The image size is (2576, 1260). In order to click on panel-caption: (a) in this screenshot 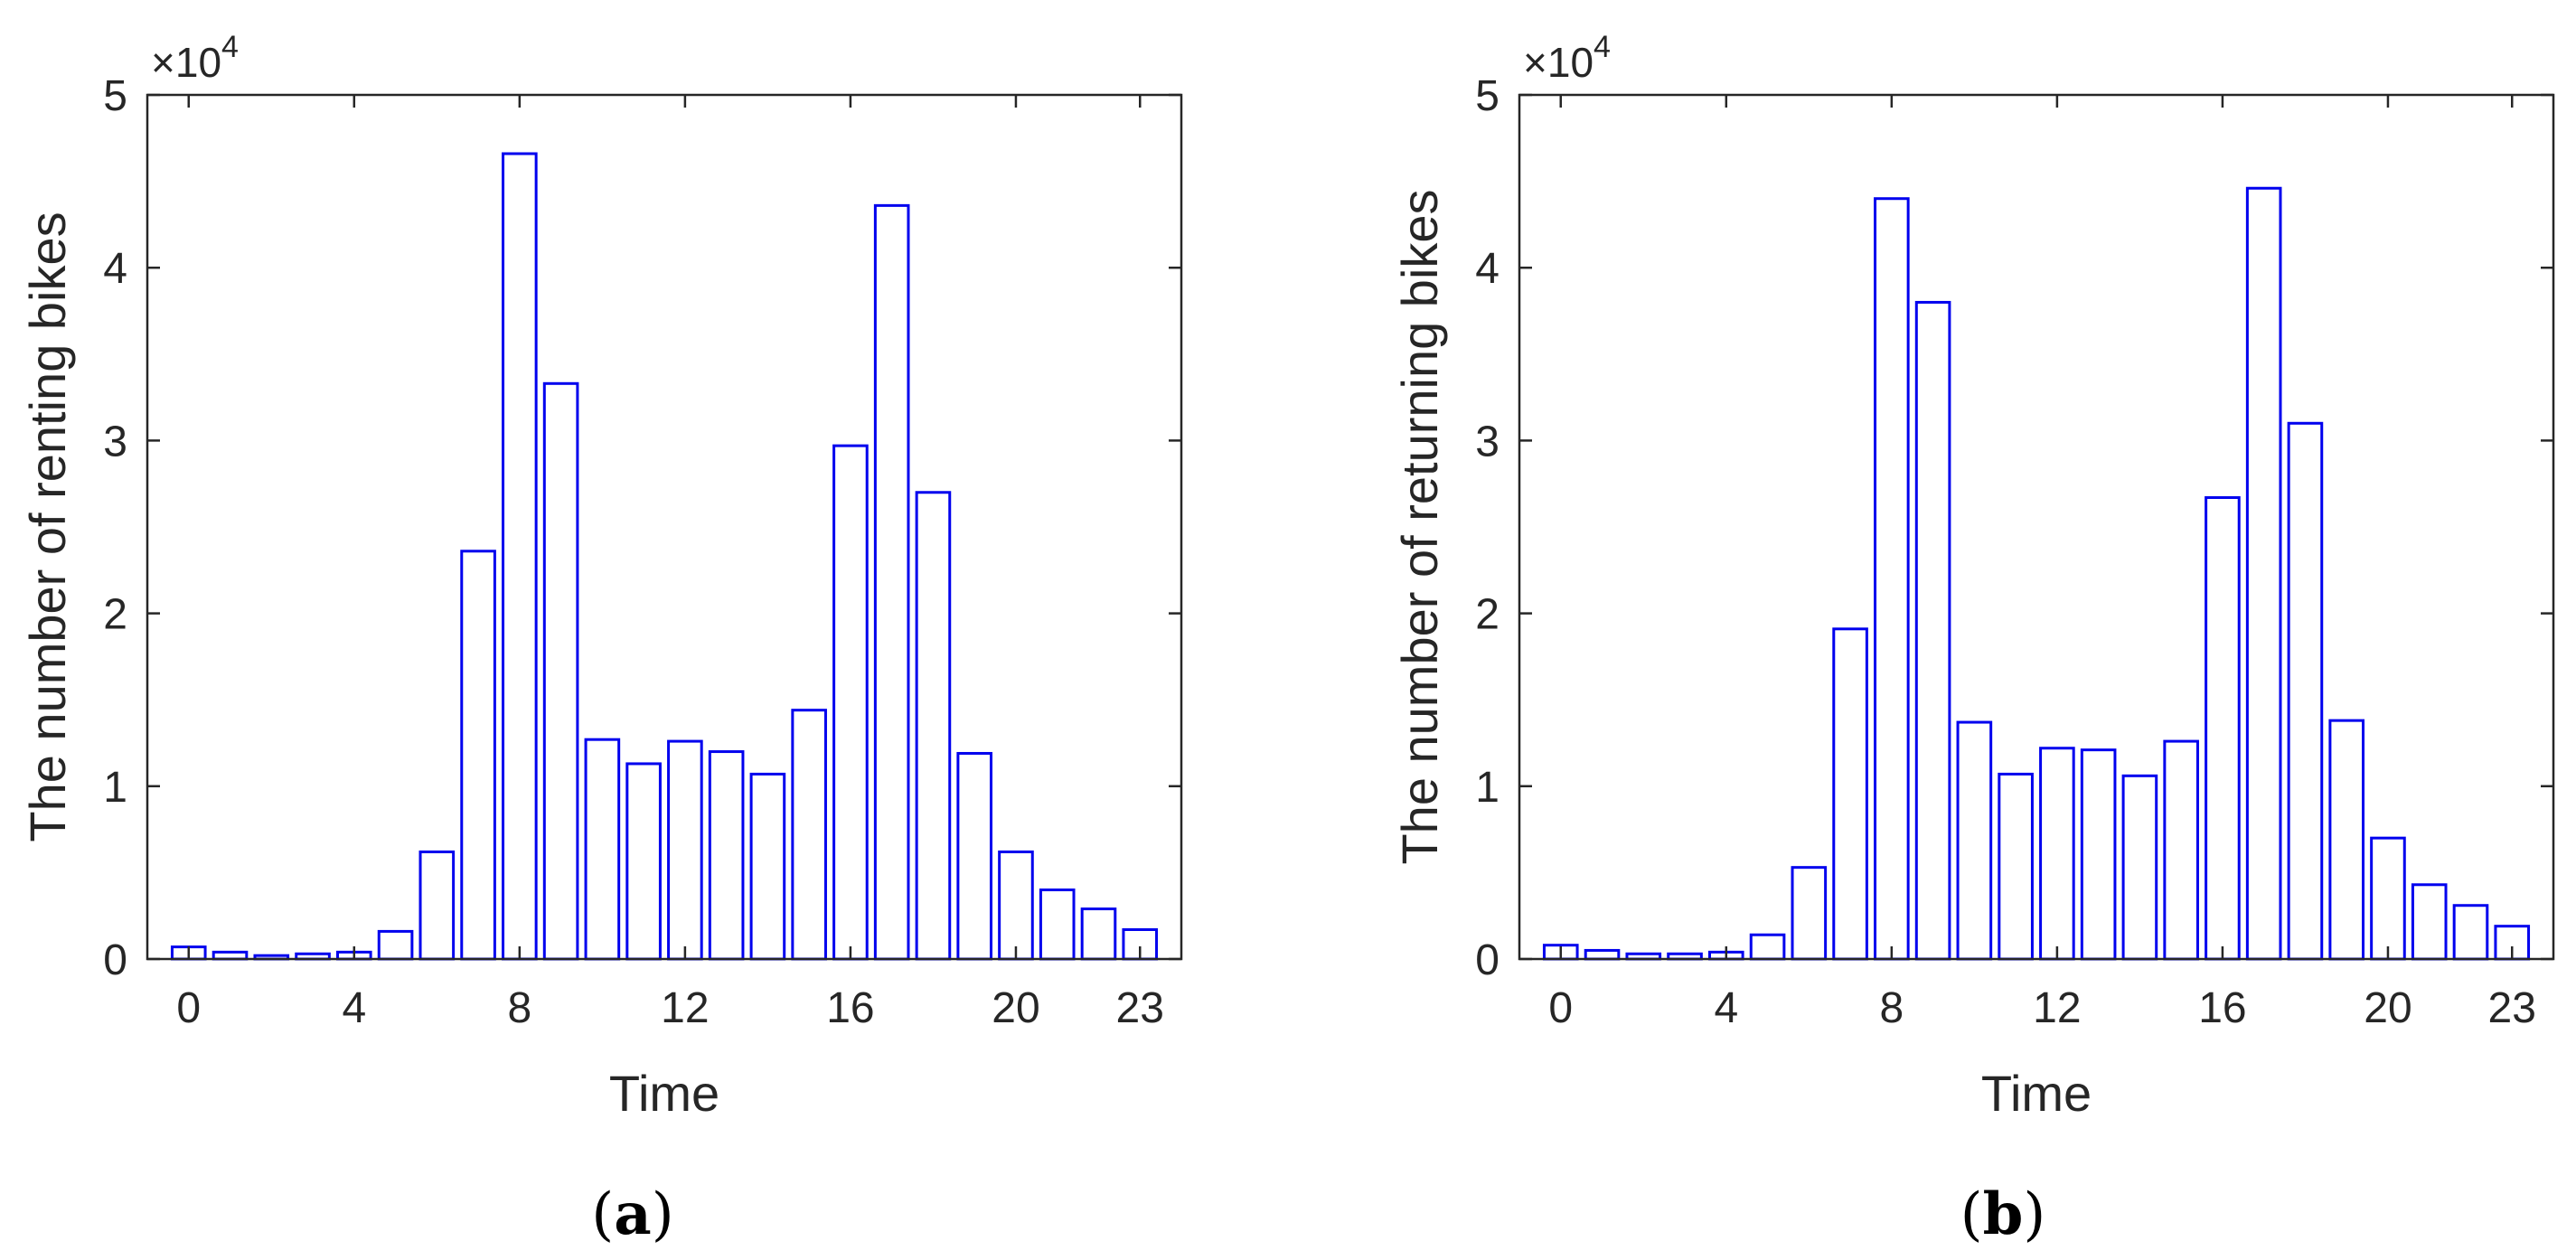, I will do `click(632, 1214)`.